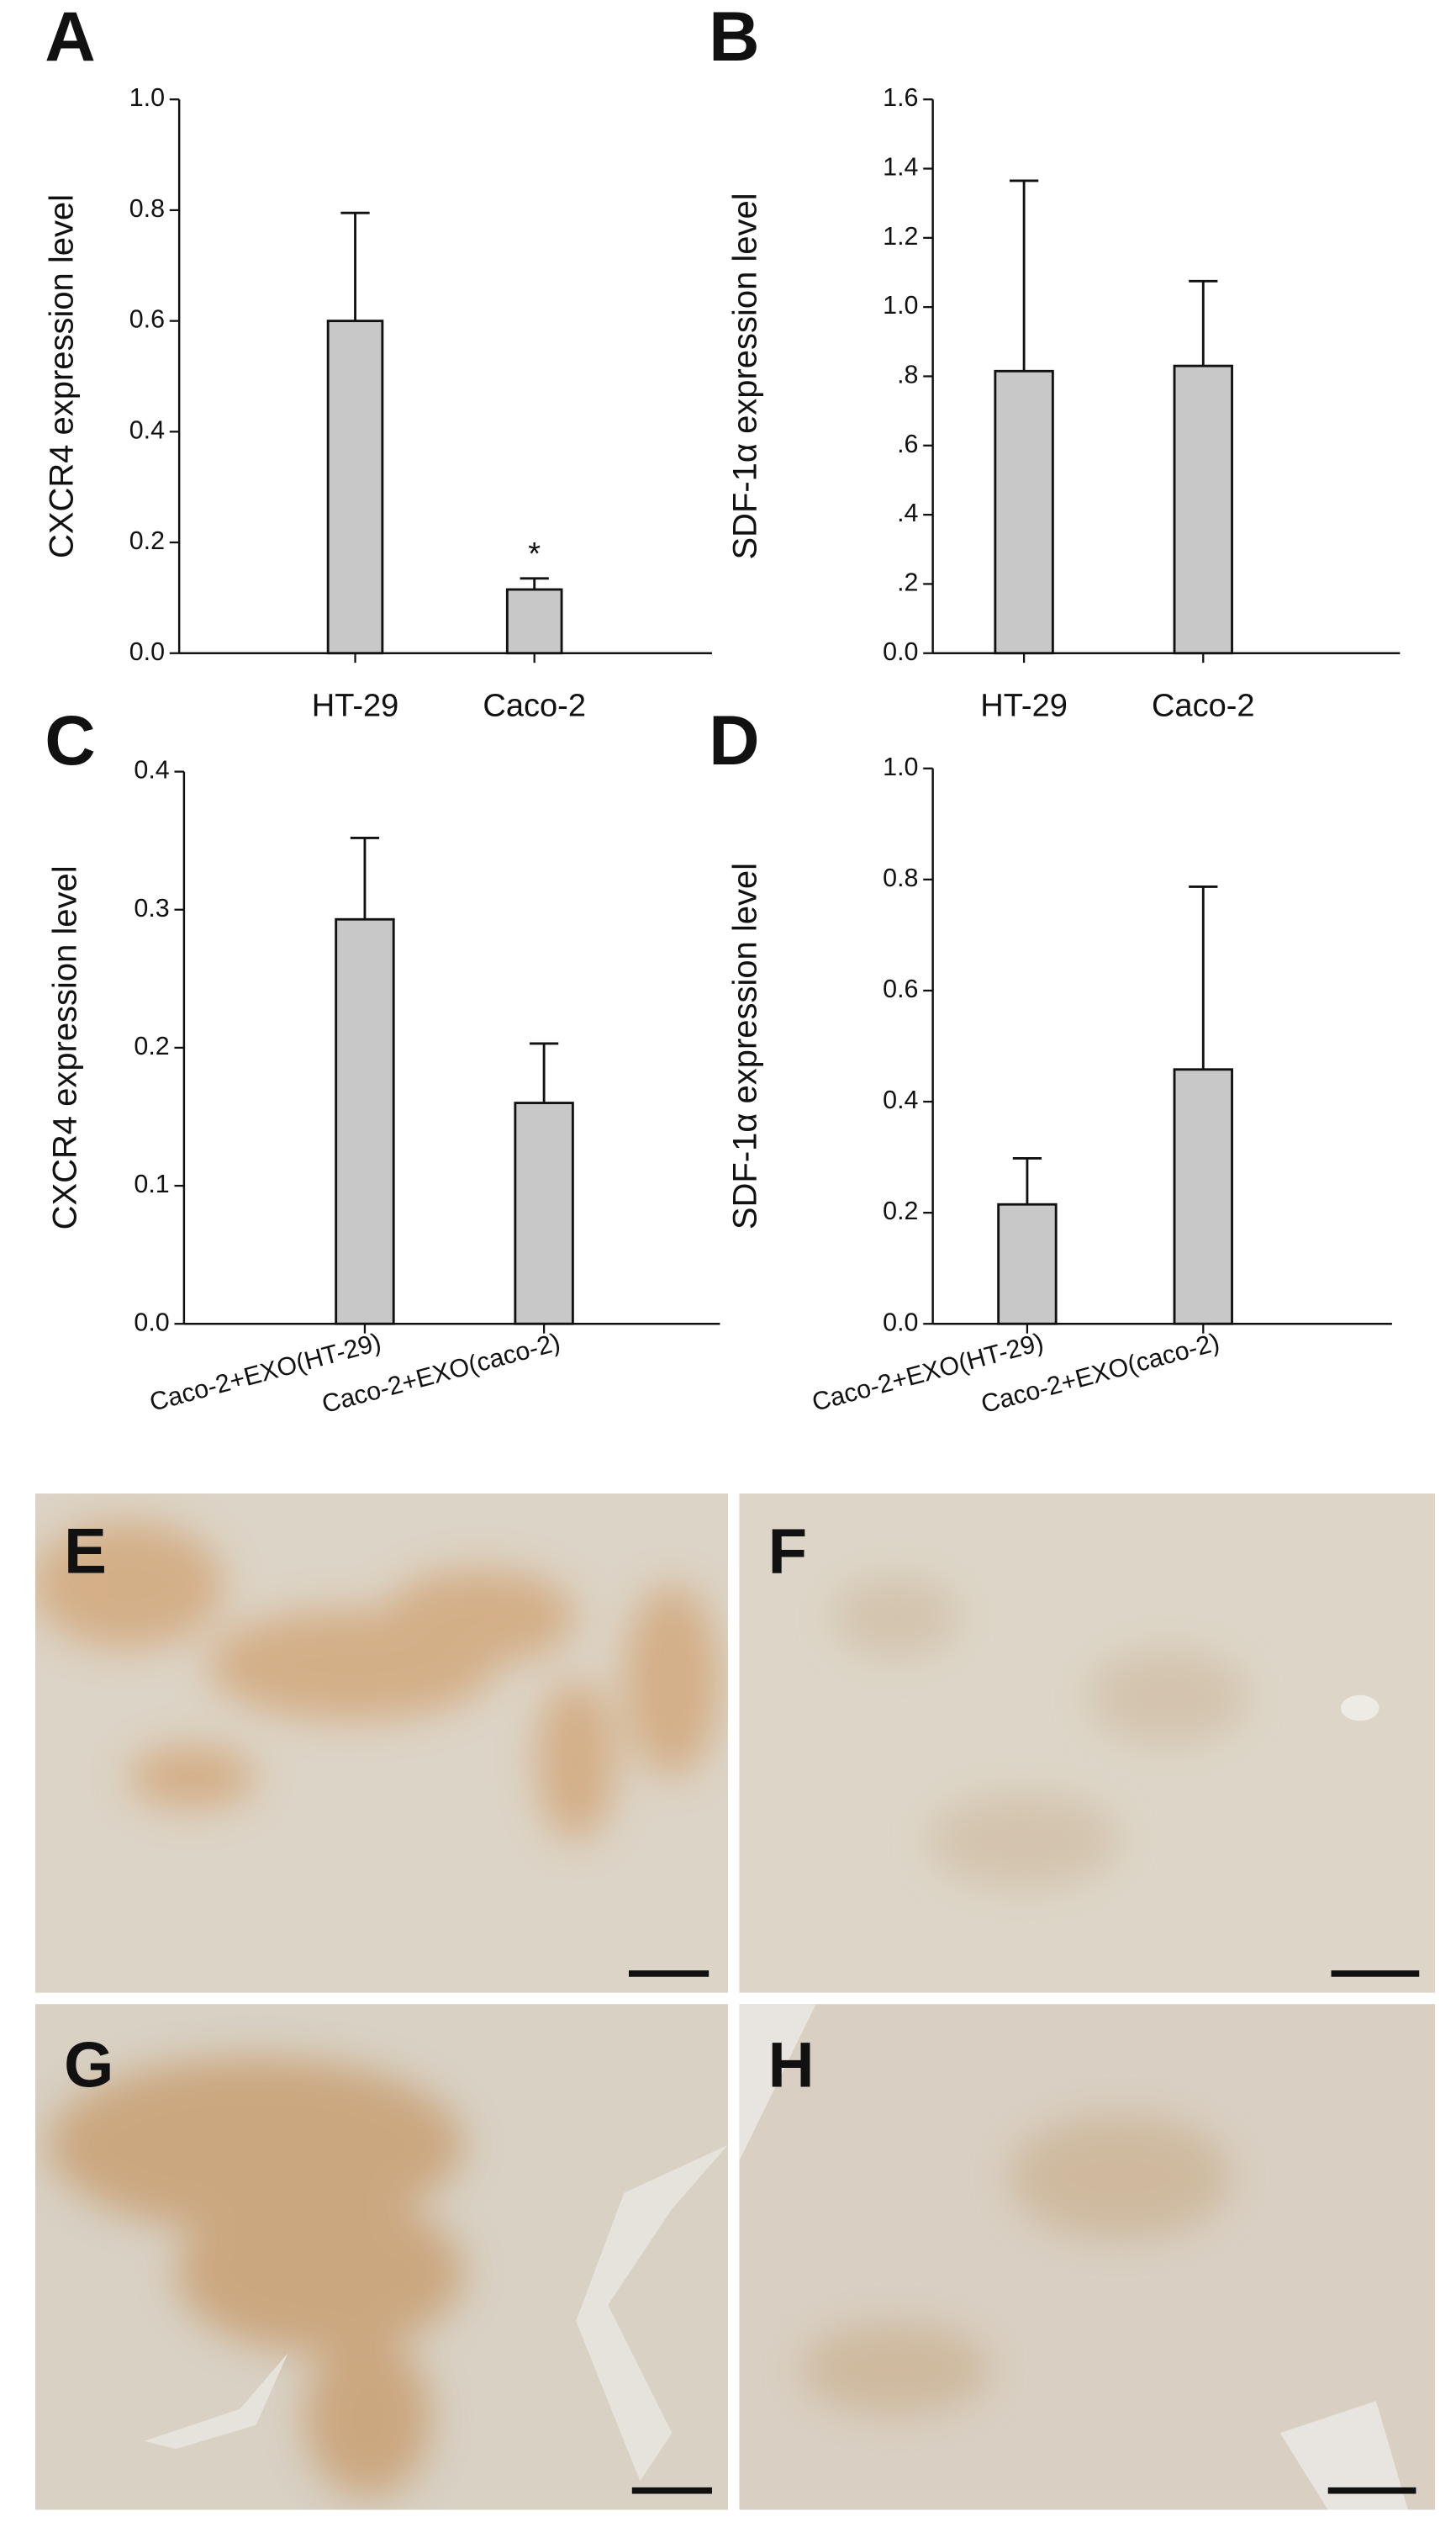 The height and width of the screenshot is (2527, 1456). I want to click on y-tick-label: .6, so click(908, 444).